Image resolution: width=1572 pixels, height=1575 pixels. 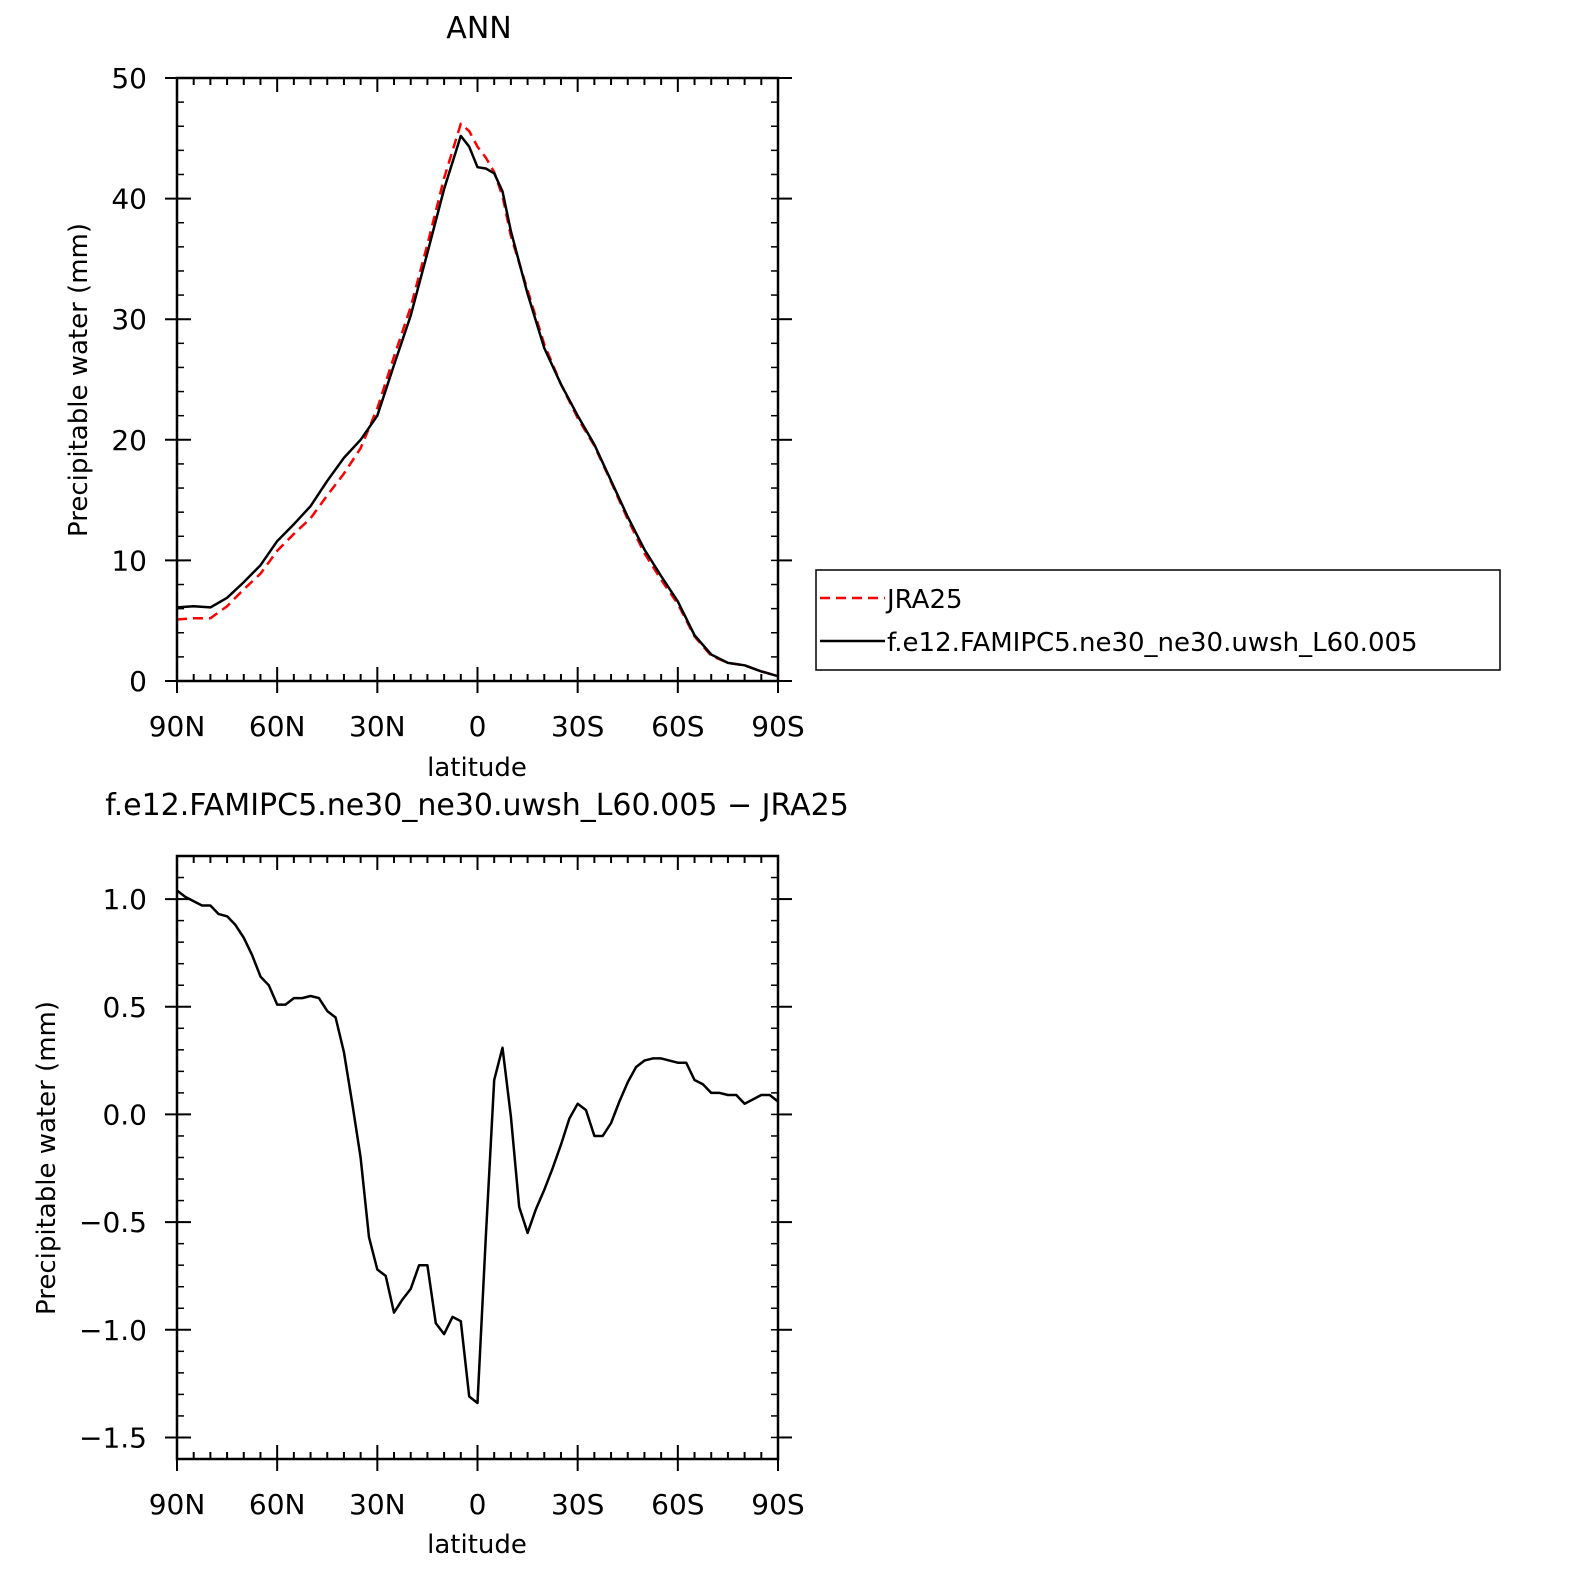 I want to click on panel-2-frame, so click(x=477, y=1157).